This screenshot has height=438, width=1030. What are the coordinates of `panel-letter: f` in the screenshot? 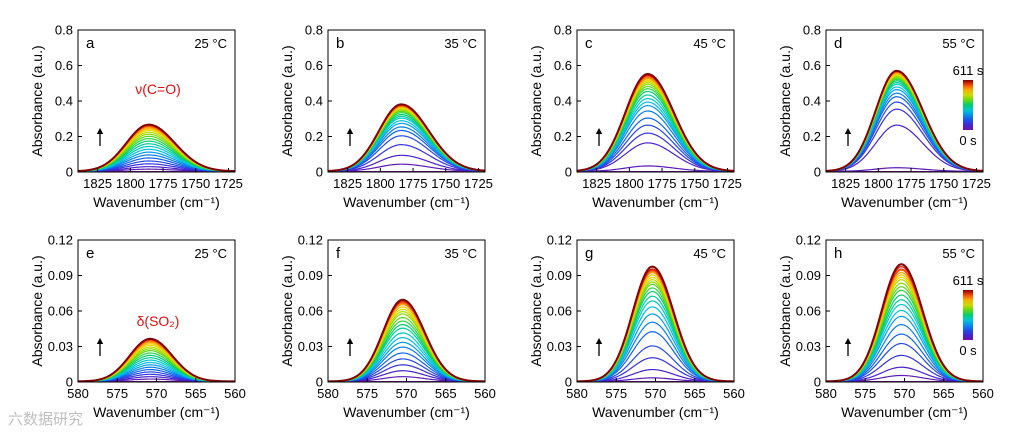 It's located at (338, 253).